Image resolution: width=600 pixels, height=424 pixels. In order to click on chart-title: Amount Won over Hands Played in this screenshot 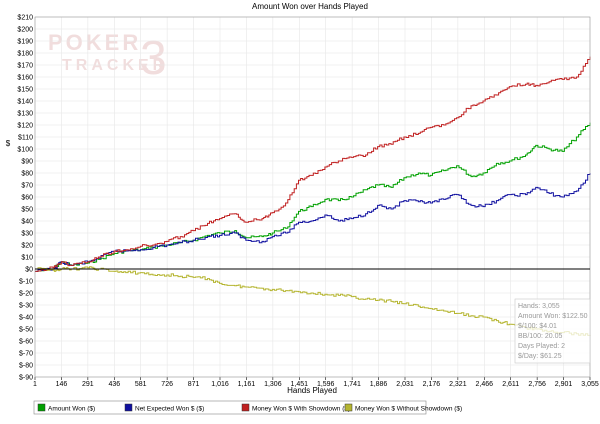, I will do `click(310, 6)`.